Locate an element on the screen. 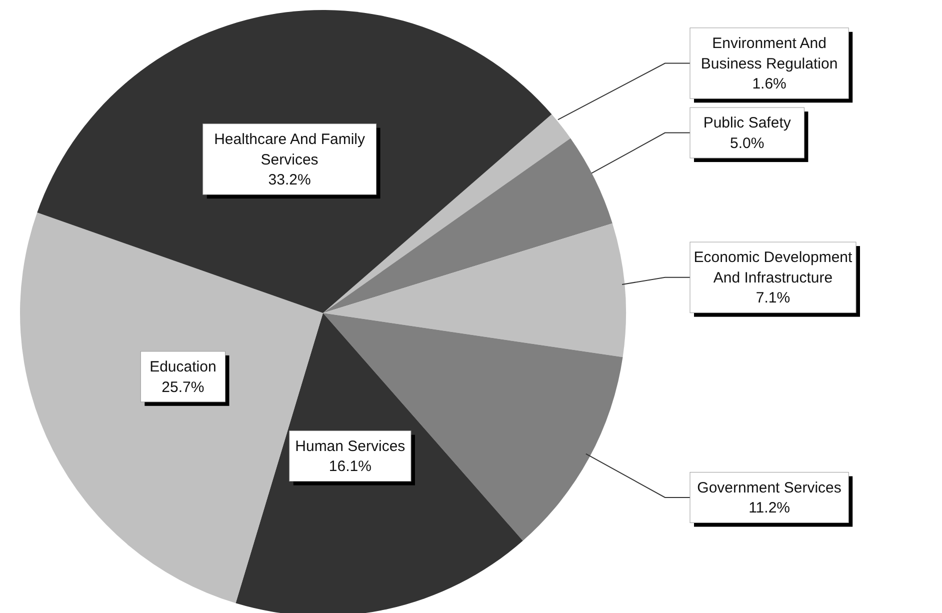 This screenshot has height=613, width=942. slice-label: Environment And Business Regulation is located at coordinates (769, 53).